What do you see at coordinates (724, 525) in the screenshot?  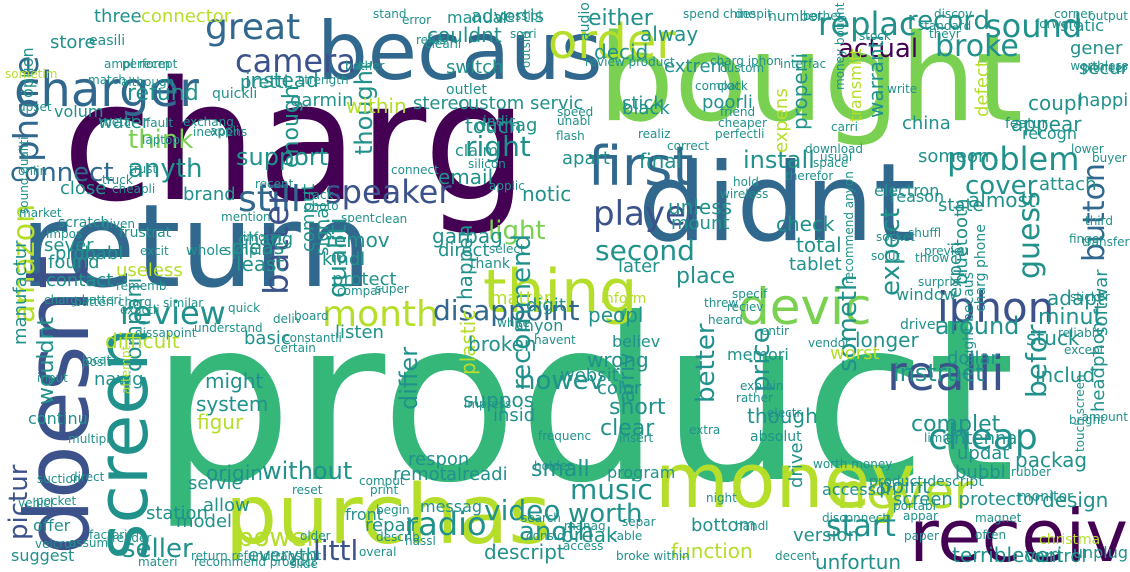 I see `word-cloud-word: bottom` at bounding box center [724, 525].